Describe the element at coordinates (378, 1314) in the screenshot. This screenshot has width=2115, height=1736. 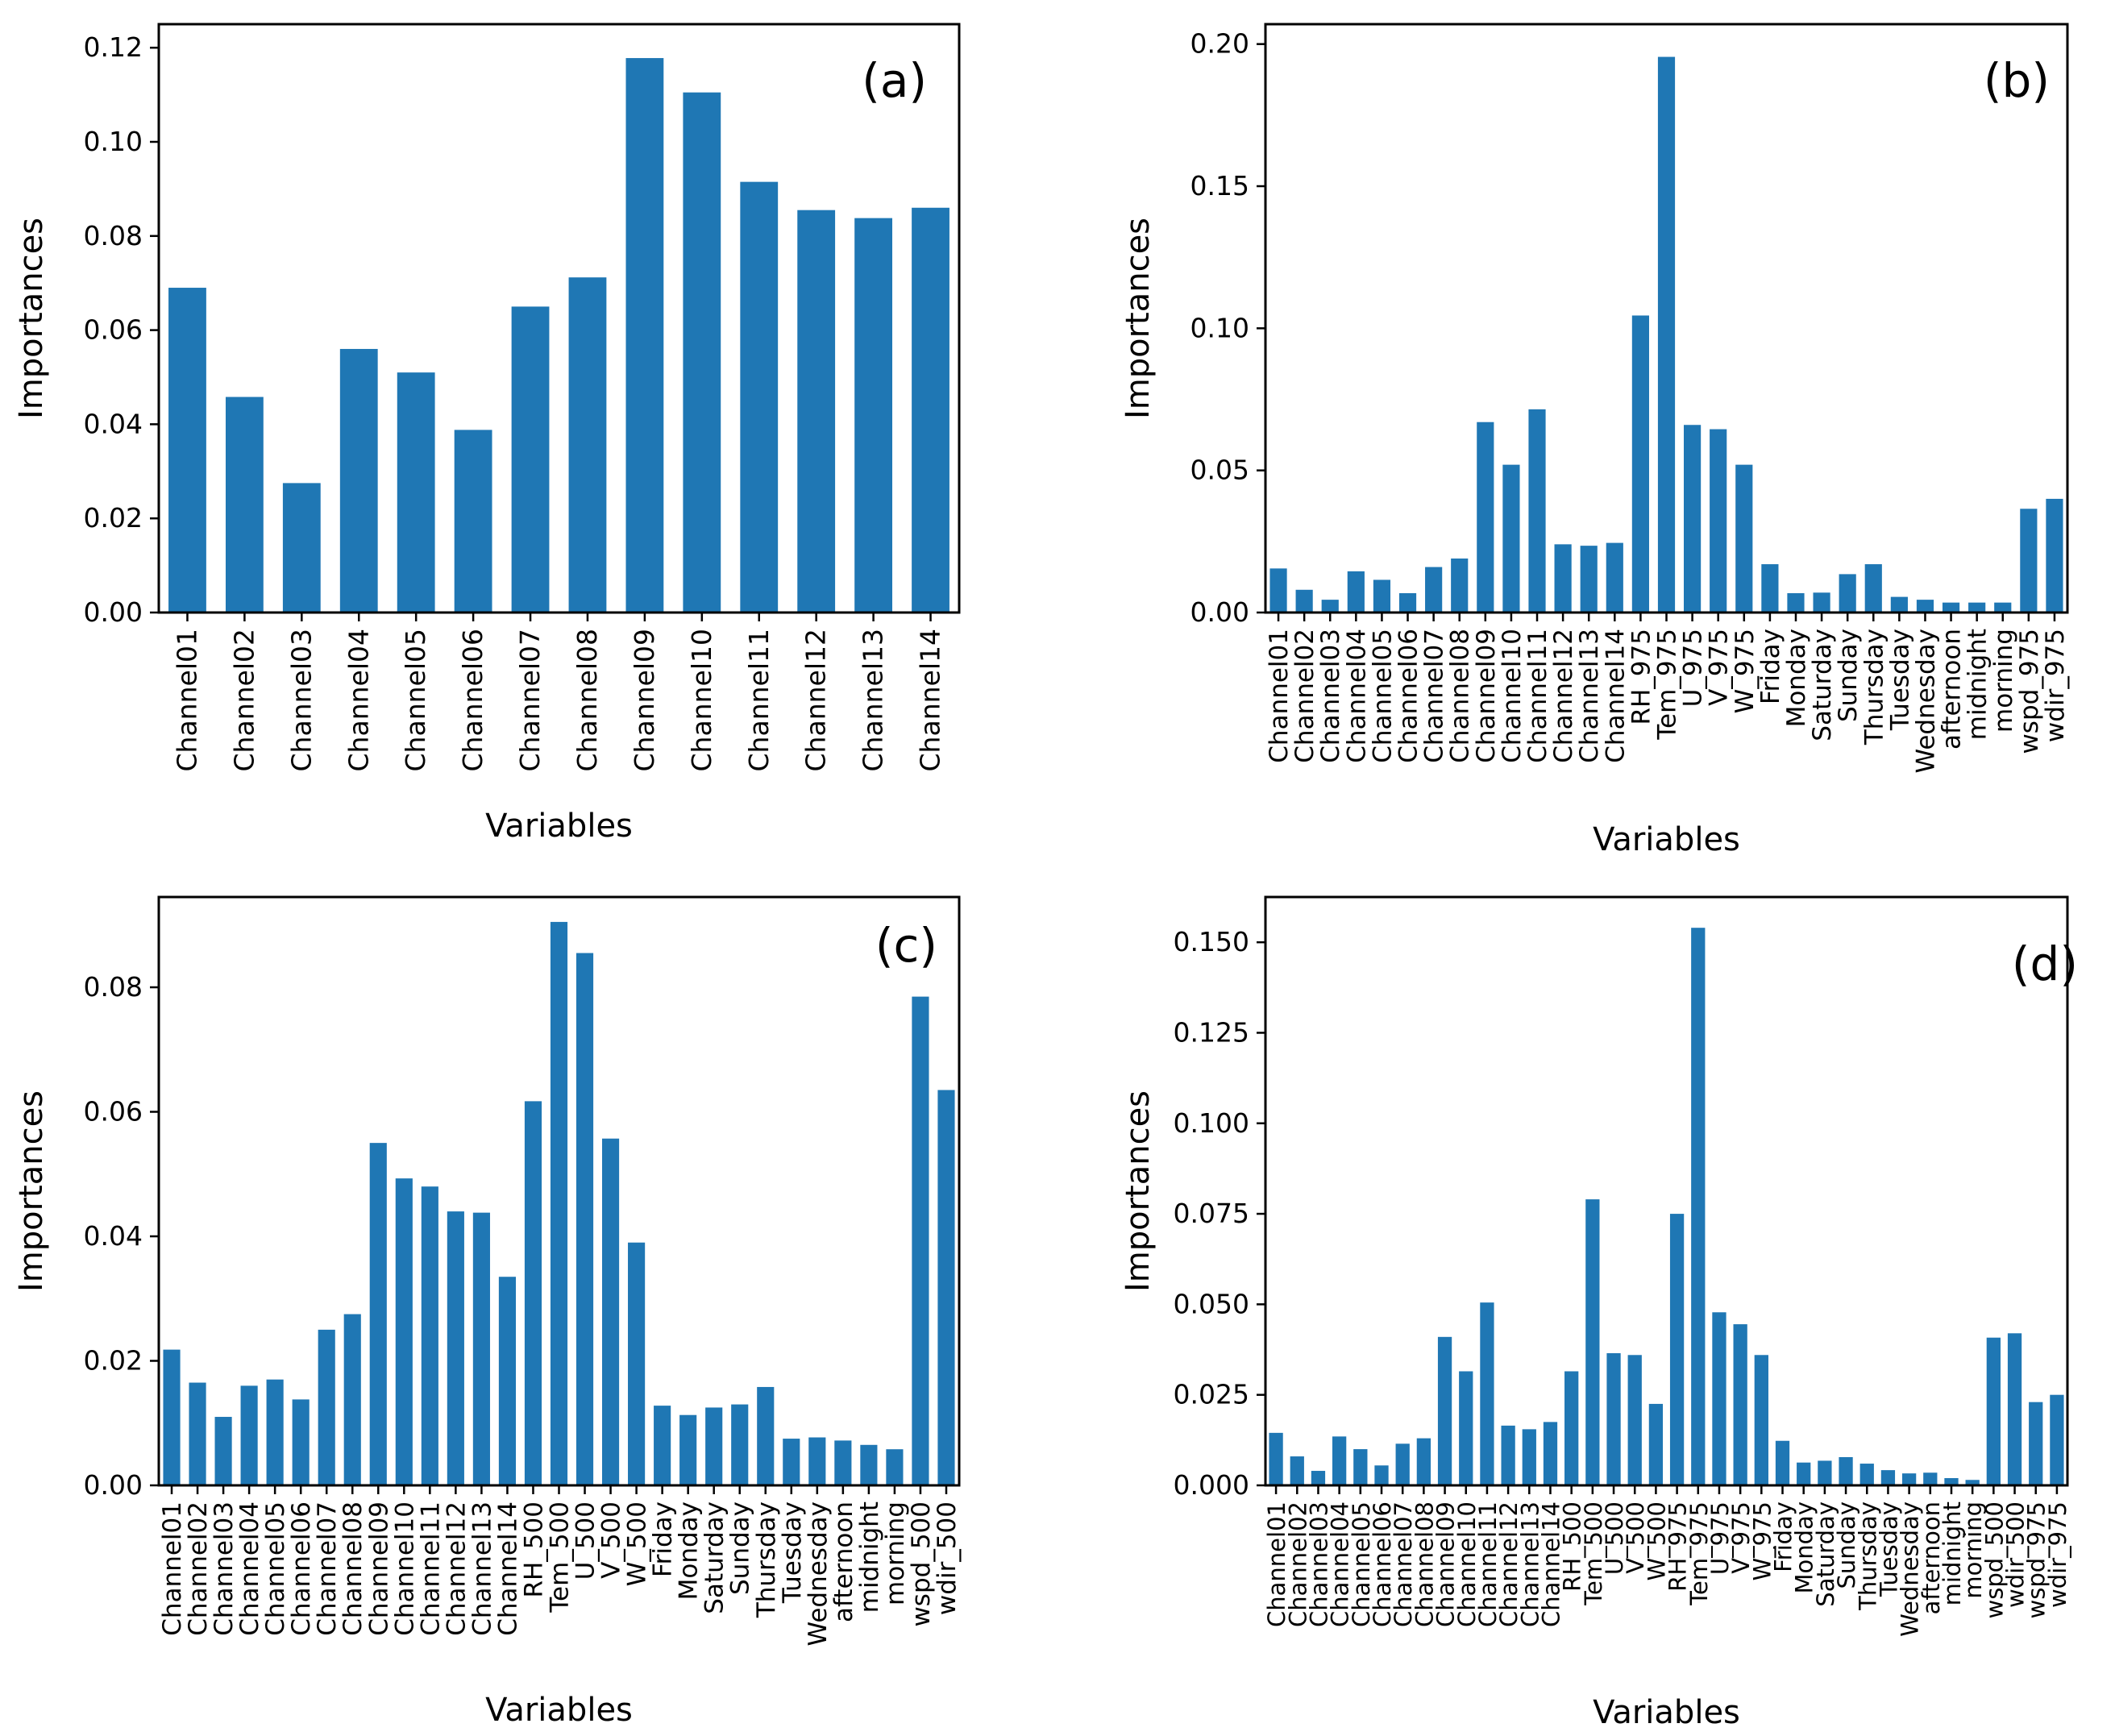
I see `bar-Channel09` at that location.